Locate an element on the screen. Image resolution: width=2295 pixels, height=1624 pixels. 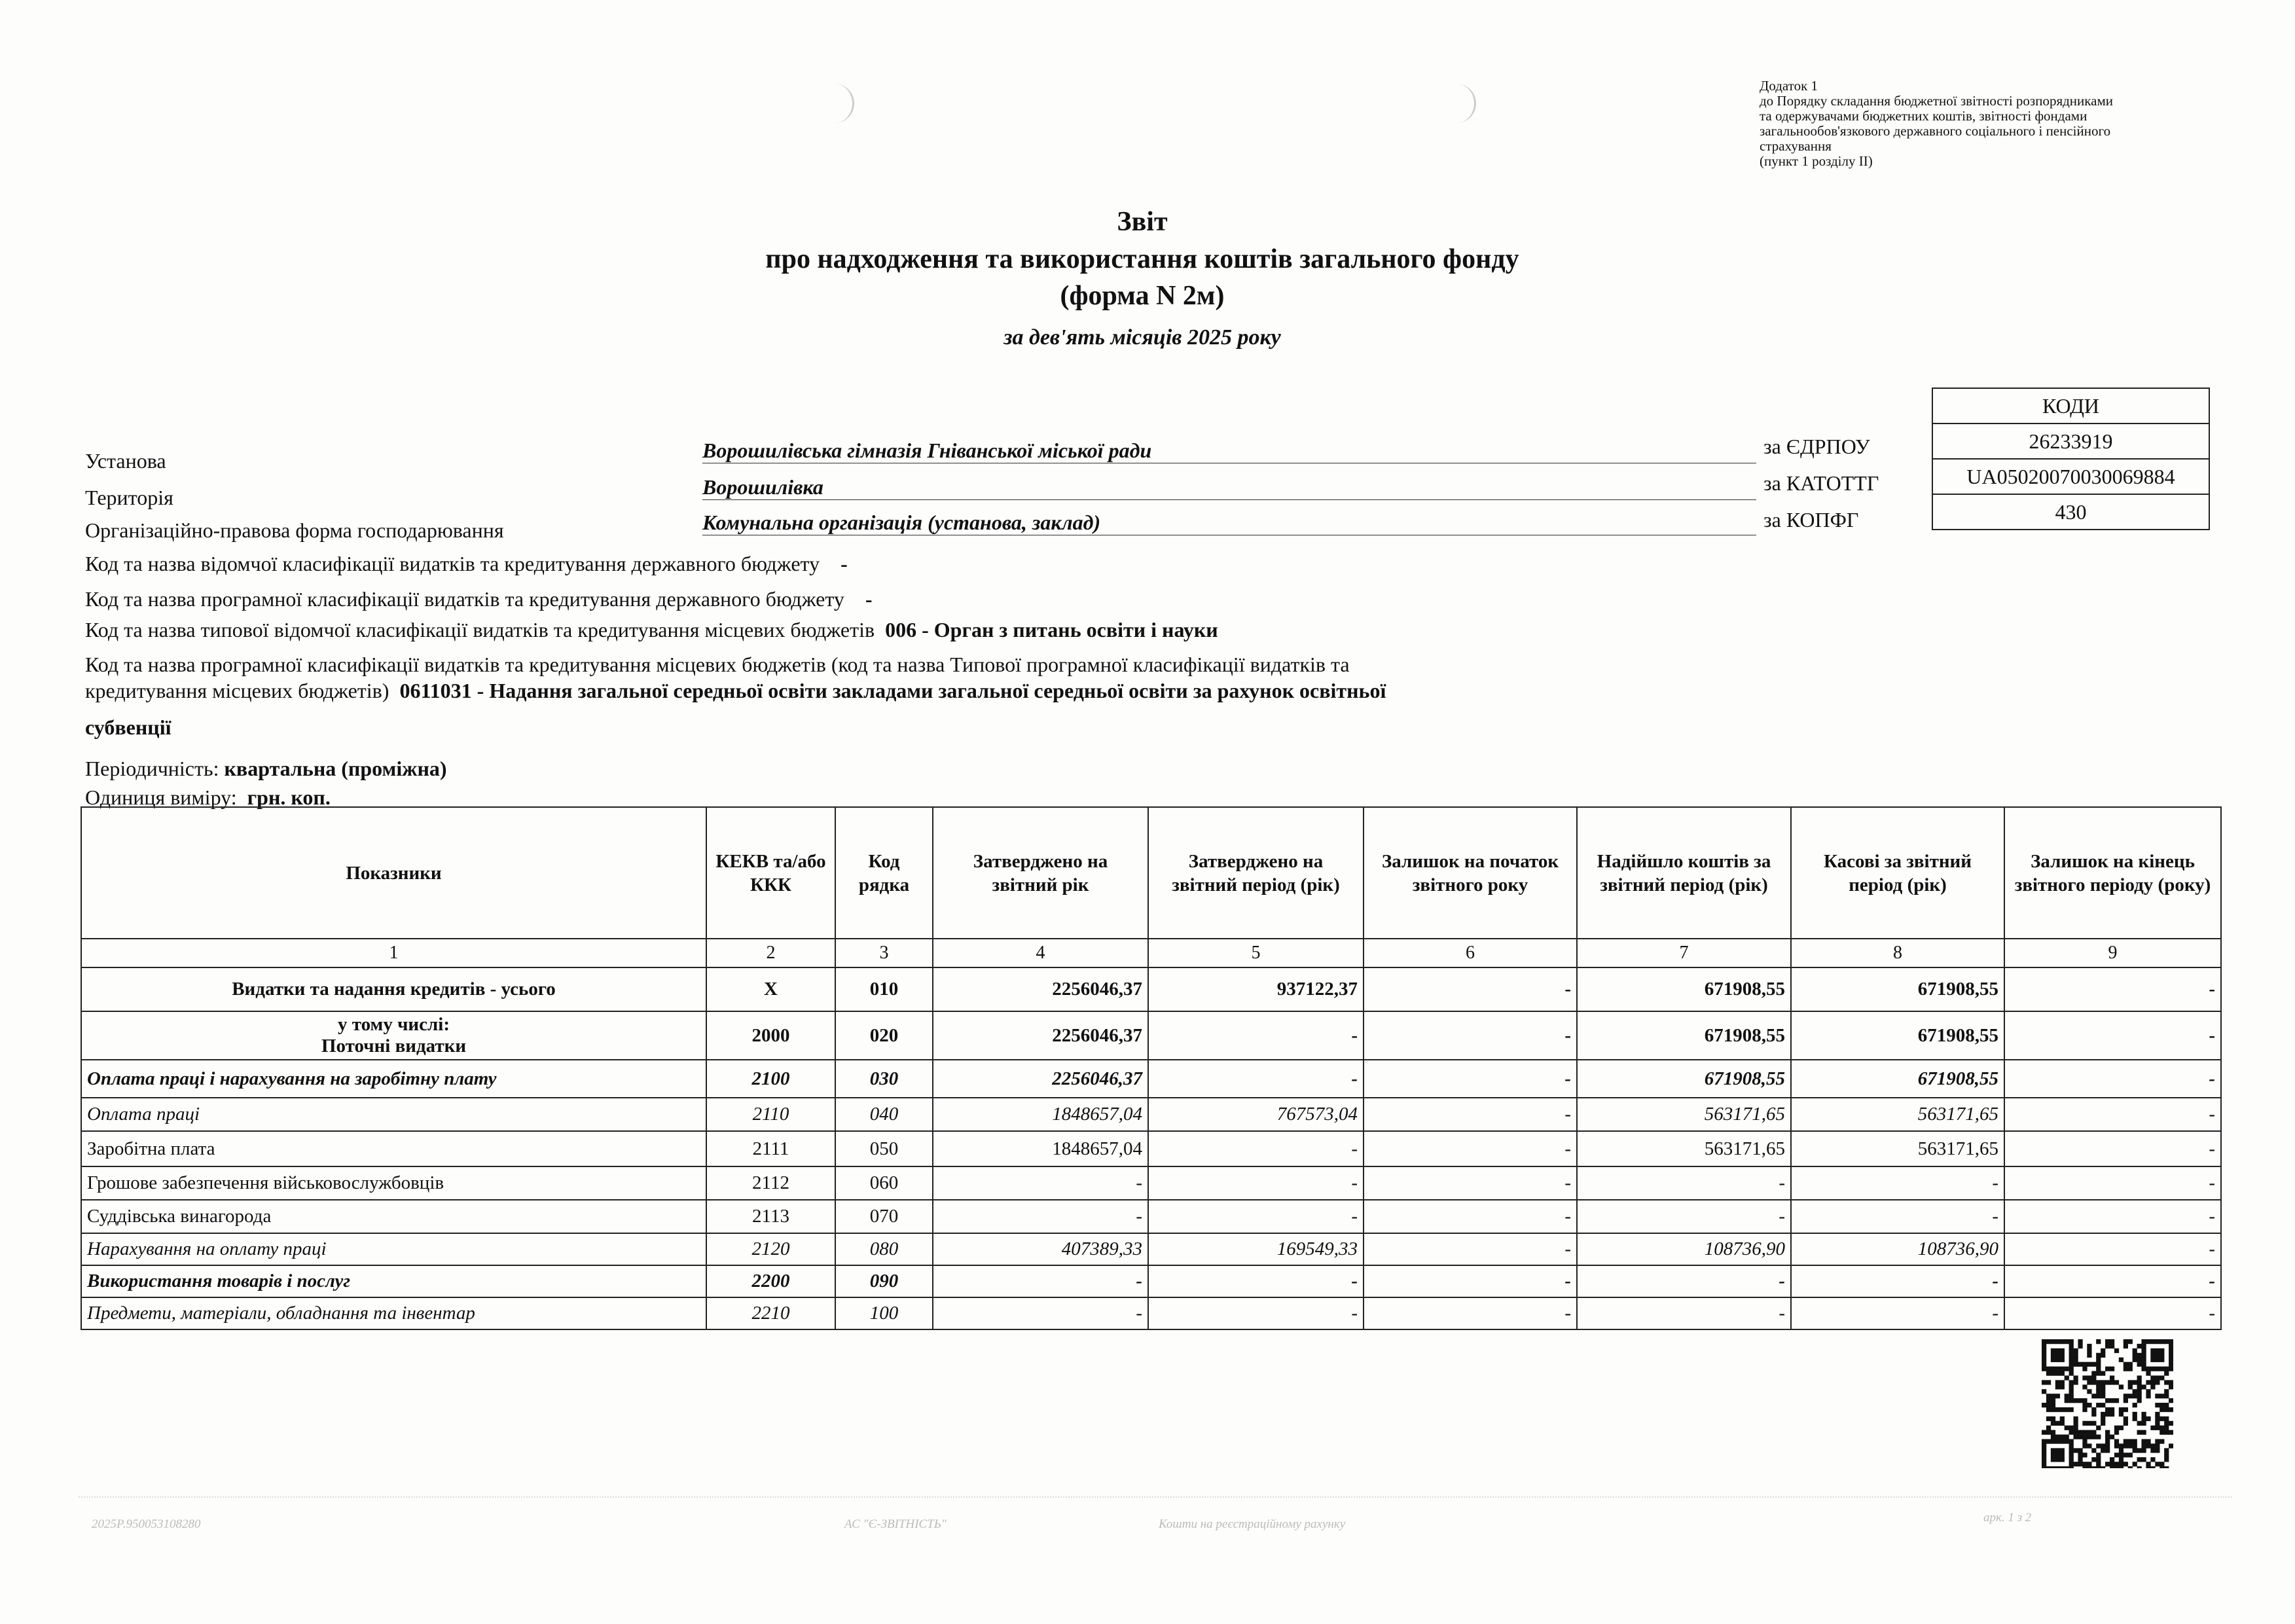
row-kekv: 2200 is located at coordinates (771, 1281).